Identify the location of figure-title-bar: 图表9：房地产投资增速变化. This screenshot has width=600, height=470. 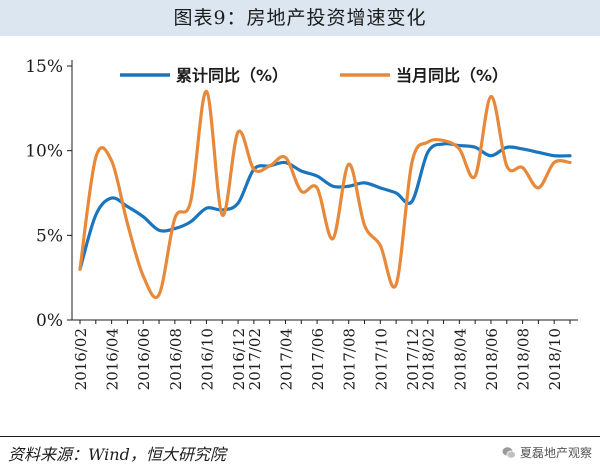
(300, 18).